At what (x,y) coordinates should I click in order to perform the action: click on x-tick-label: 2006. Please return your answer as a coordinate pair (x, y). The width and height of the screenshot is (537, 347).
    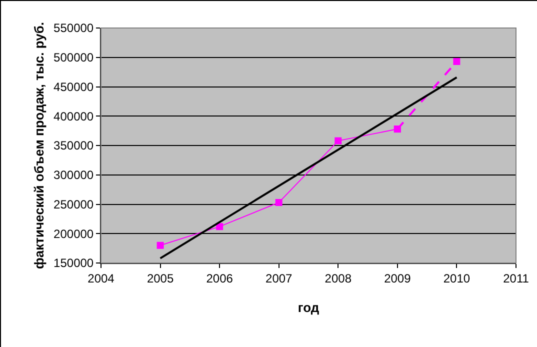
    Looking at the image, I should click on (220, 278).